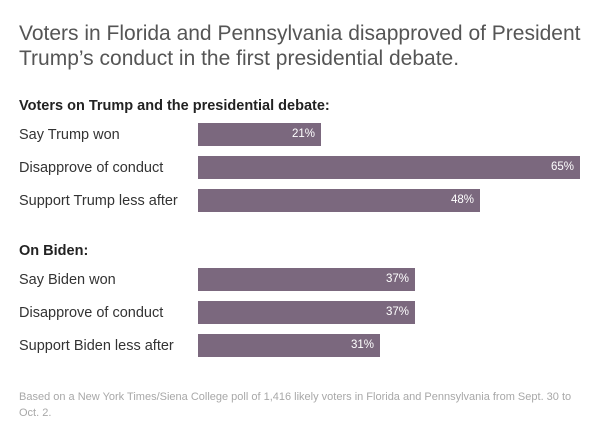  Describe the element at coordinates (69, 135) in the screenshot. I see `category-label: Say Trump won` at that location.